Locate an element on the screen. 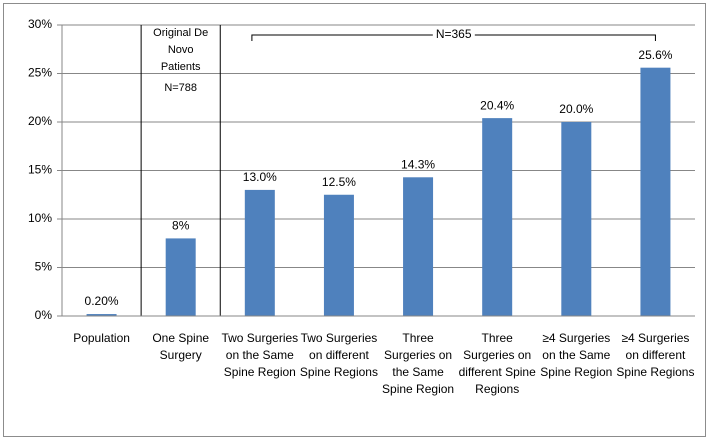 Image resolution: width=709 pixels, height=447 pixels. x-tick-label: ≥4 Surgeries on different Spine Regions is located at coordinates (655, 355).